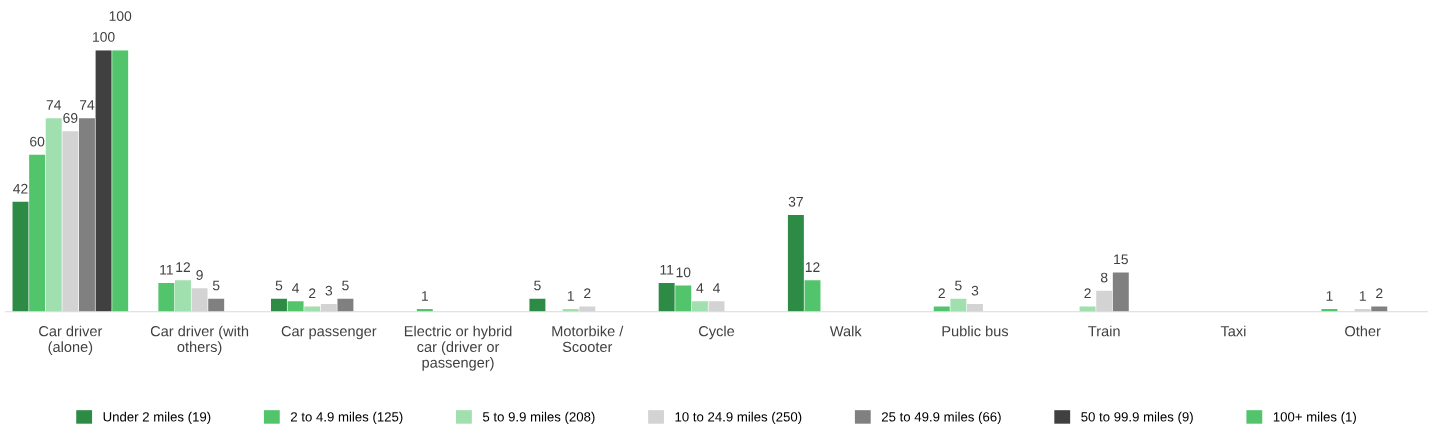  I want to click on legend-label: 25 to 49.9 miles (66), so click(941, 418).